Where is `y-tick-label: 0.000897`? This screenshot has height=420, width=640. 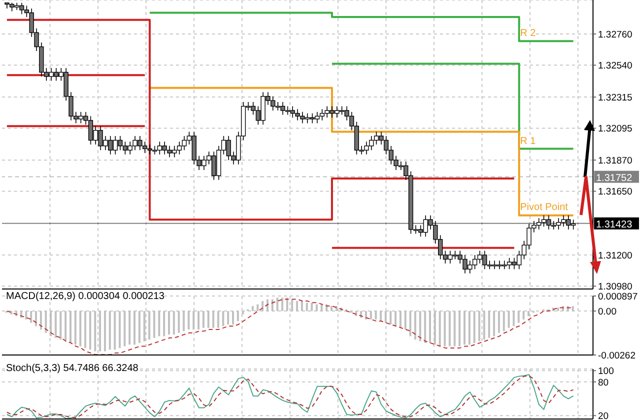 y-tick-label: 0.000897 is located at coordinates (618, 296).